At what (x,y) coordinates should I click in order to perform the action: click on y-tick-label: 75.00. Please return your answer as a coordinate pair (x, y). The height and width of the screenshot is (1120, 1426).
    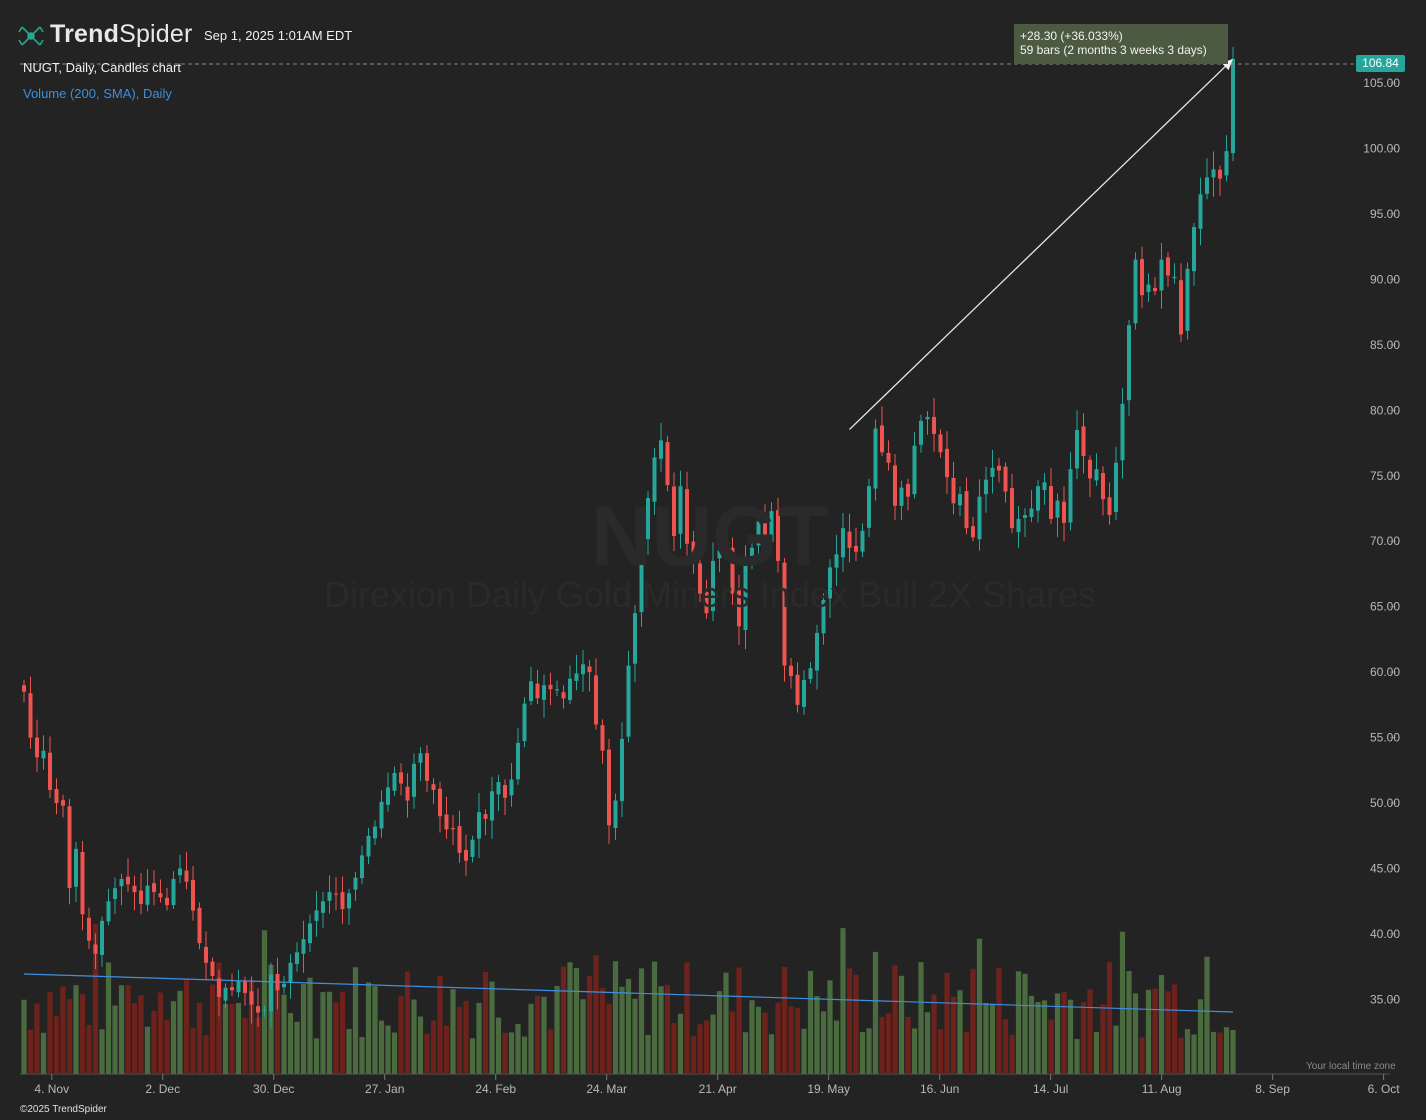
    Looking at the image, I should click on (1385, 476).